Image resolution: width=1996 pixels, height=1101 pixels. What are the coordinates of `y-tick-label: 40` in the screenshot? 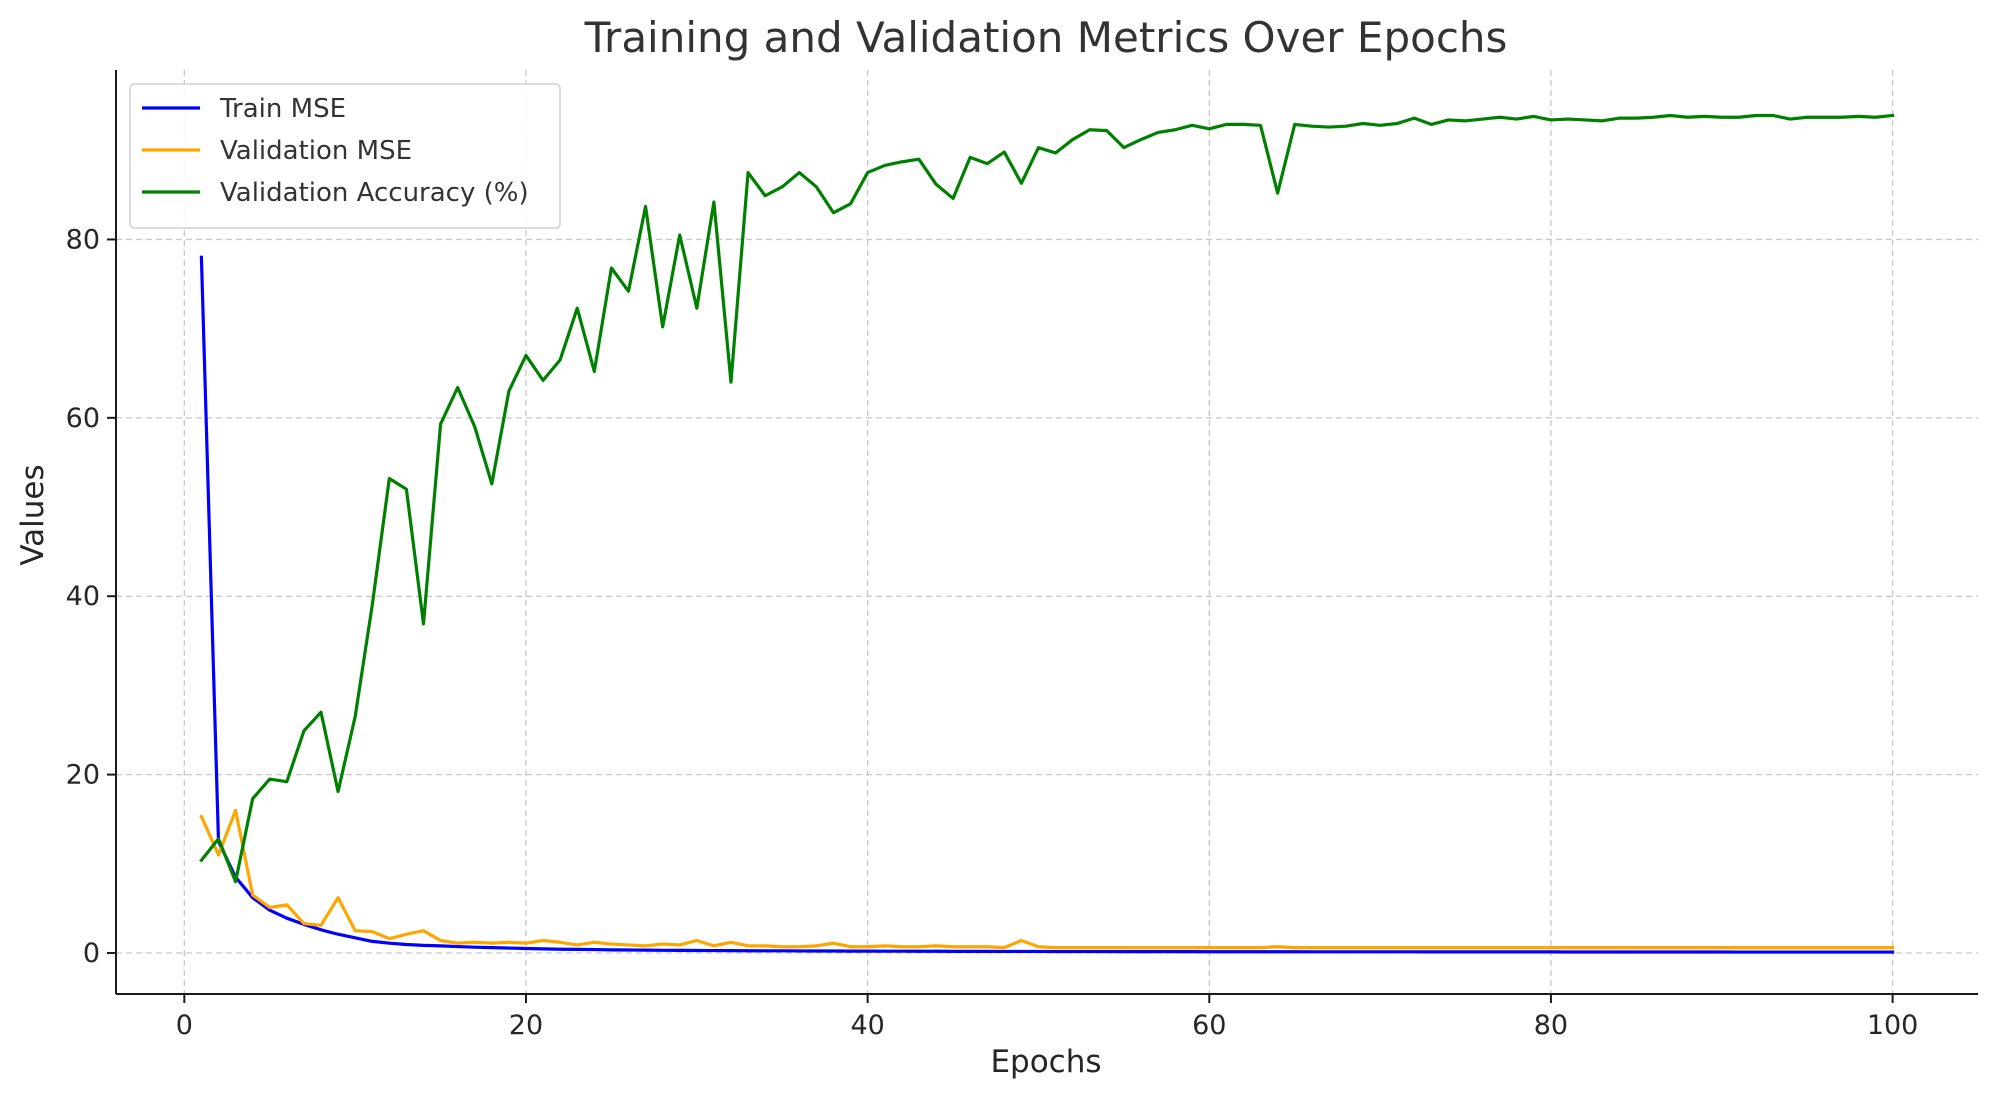 It's located at (83, 596).